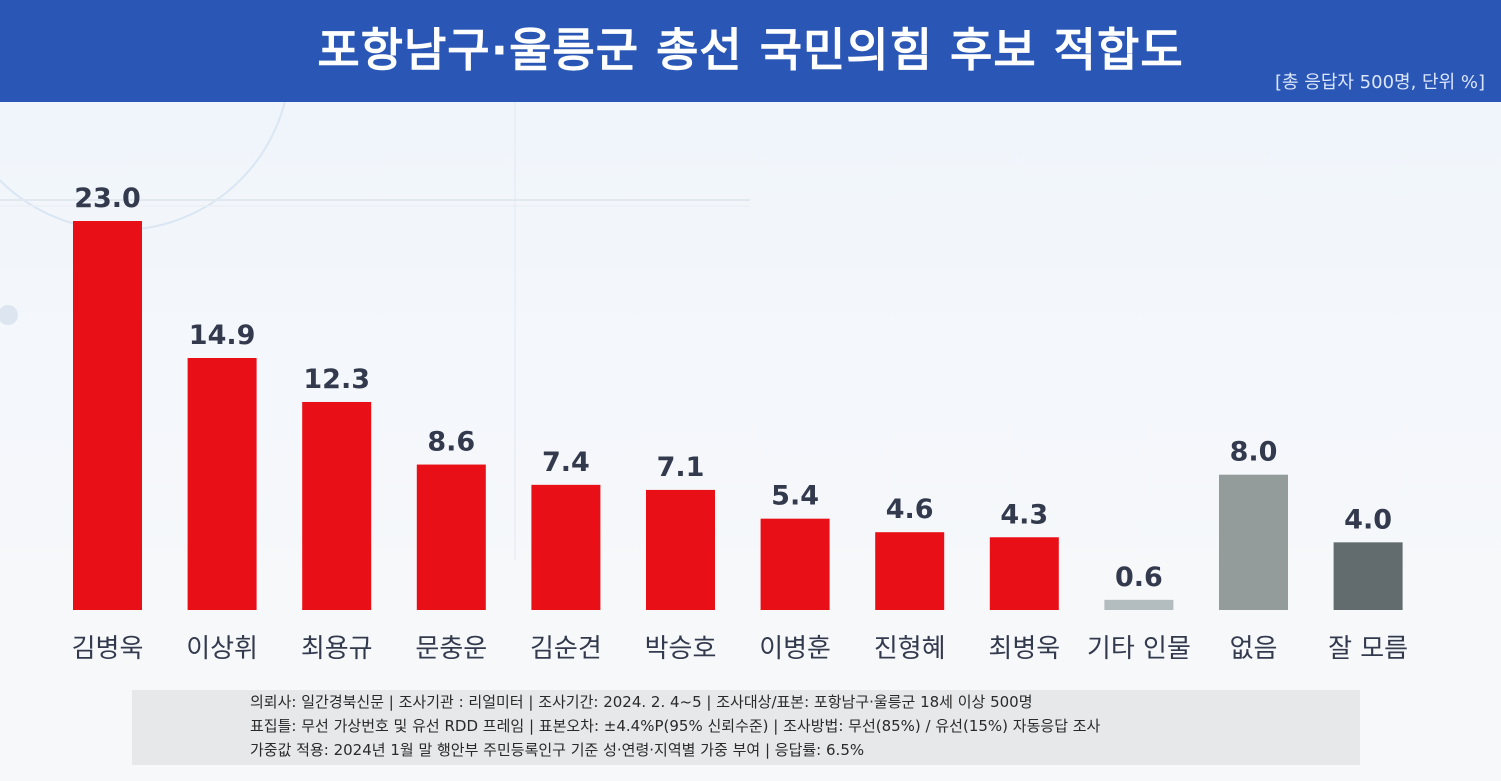 This screenshot has width=1501, height=781. I want to click on category-label: 김병욱, so click(108, 649).